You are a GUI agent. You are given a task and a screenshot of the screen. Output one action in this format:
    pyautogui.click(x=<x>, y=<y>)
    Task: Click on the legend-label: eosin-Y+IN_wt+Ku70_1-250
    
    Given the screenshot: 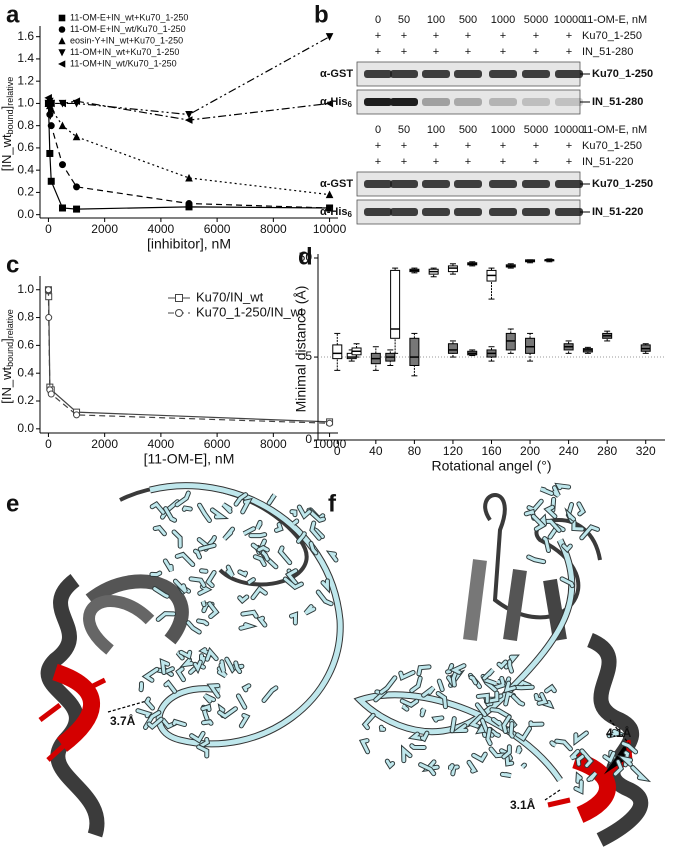 What is the action you would take?
    pyautogui.click(x=126, y=40)
    